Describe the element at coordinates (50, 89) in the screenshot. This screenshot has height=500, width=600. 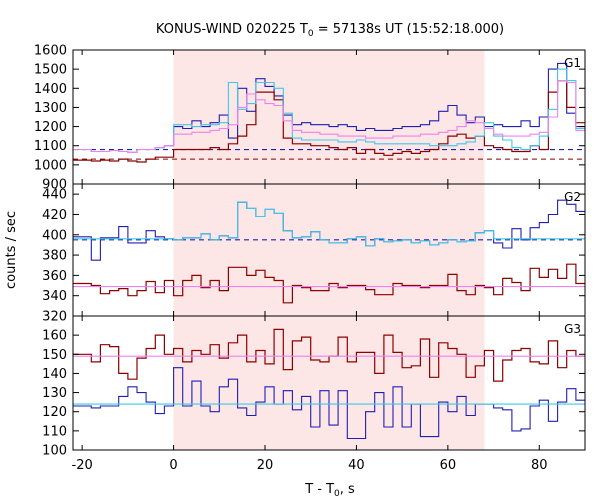
I see `y-tick-label: 1400` at that location.